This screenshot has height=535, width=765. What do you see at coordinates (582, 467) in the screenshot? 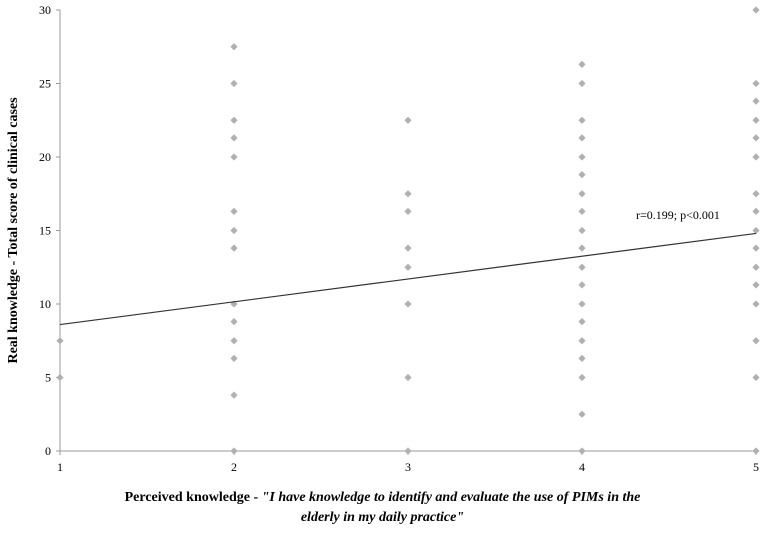
I see `x-tick-label: 4` at bounding box center [582, 467].